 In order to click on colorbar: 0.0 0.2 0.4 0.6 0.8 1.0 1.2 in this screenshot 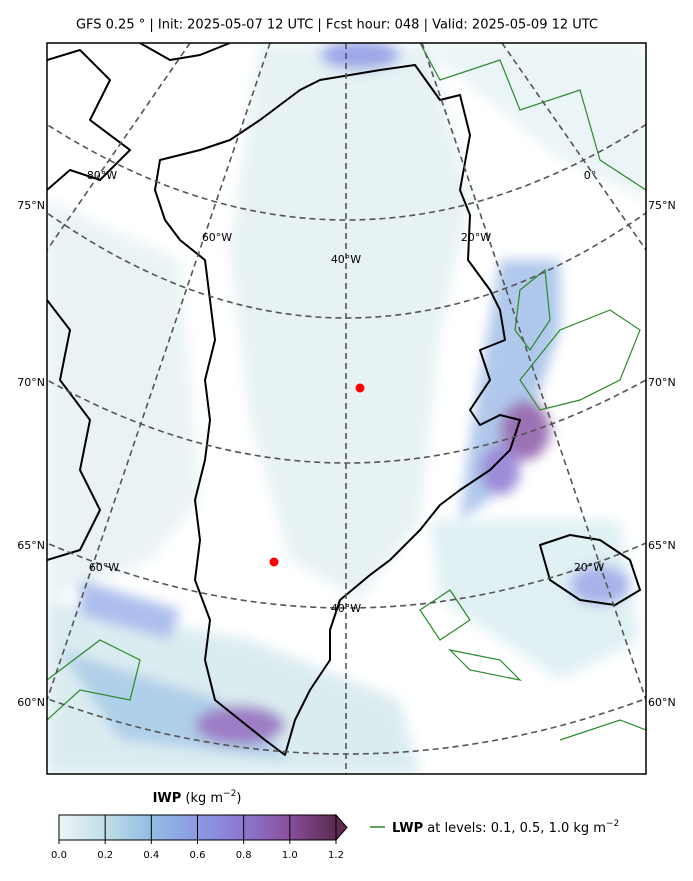, I will do `click(199, 837)`.